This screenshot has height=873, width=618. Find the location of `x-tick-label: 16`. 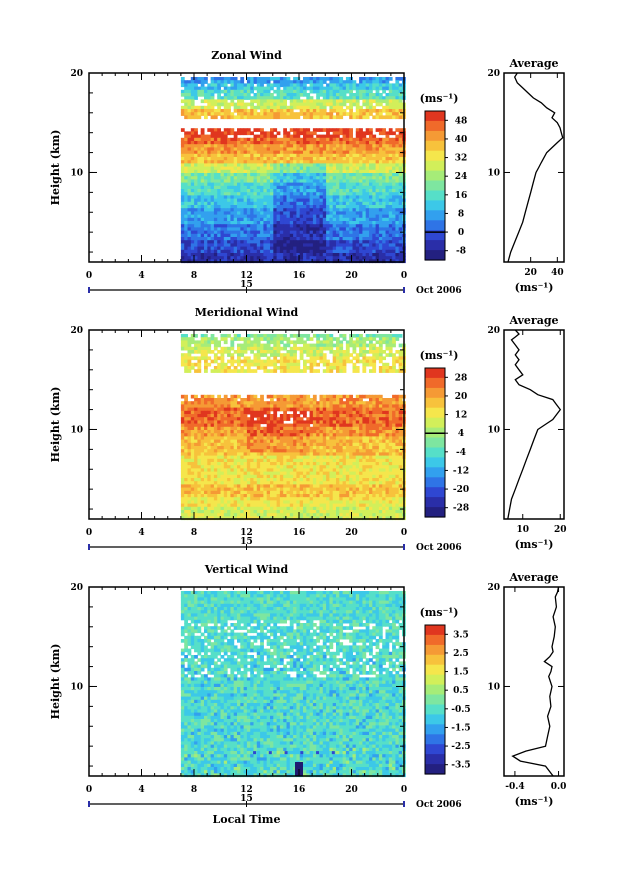

x-tick-label: 16 is located at coordinates (299, 790).